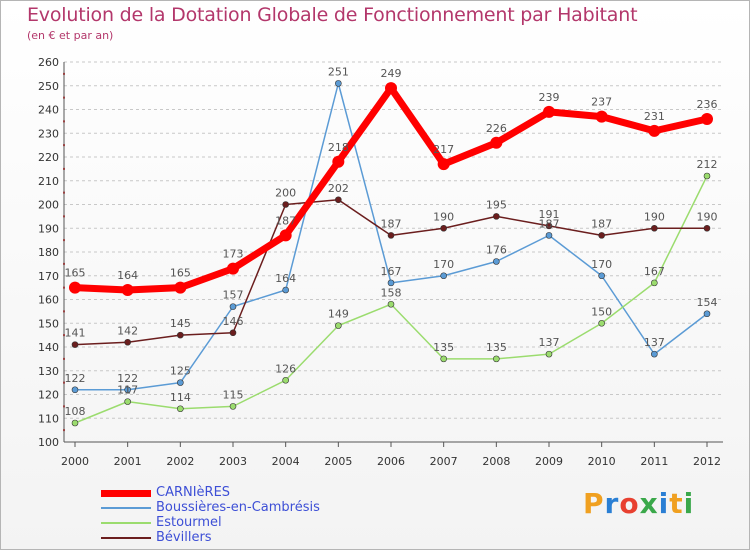 This screenshot has width=750, height=550. What do you see at coordinates (654, 461) in the screenshot?
I see `x-tick-label: 2011` at bounding box center [654, 461].